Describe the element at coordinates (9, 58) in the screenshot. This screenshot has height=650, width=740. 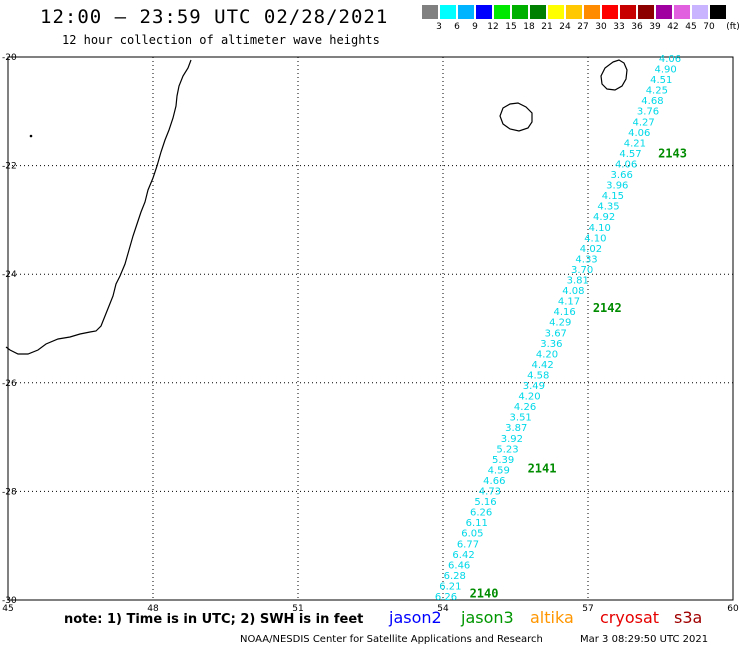
I see `lat-tick-label: -20` at that location.